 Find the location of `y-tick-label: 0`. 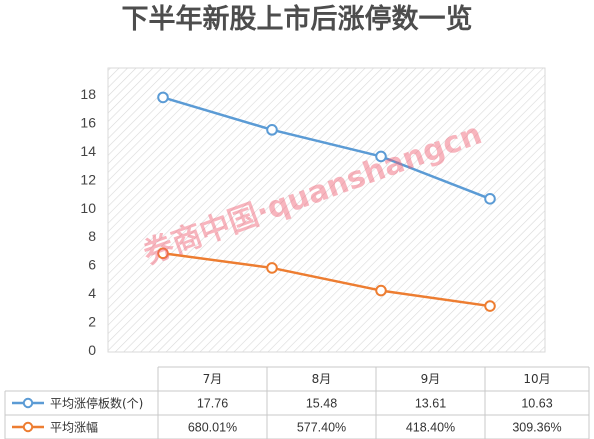

y-tick-label: 0 is located at coordinates (92, 350).